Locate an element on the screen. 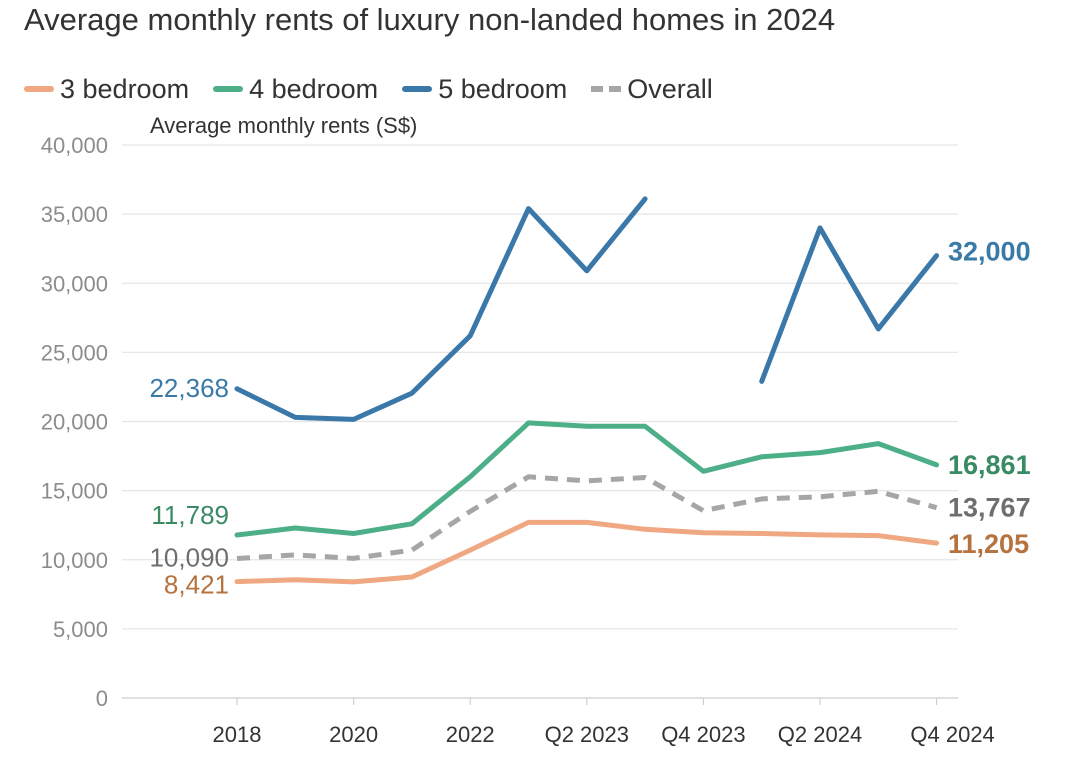  legend-label-3-bedroom: 3 bedroom is located at coordinates (125, 88).